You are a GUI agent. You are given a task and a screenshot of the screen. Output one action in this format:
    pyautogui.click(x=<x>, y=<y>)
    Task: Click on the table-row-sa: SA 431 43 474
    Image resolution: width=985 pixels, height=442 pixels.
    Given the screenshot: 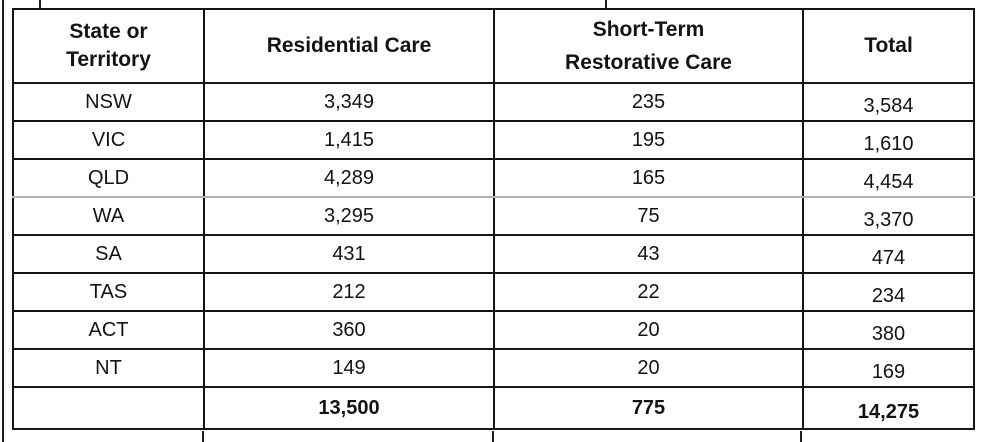 What is the action you would take?
    pyautogui.click(x=493, y=254)
    